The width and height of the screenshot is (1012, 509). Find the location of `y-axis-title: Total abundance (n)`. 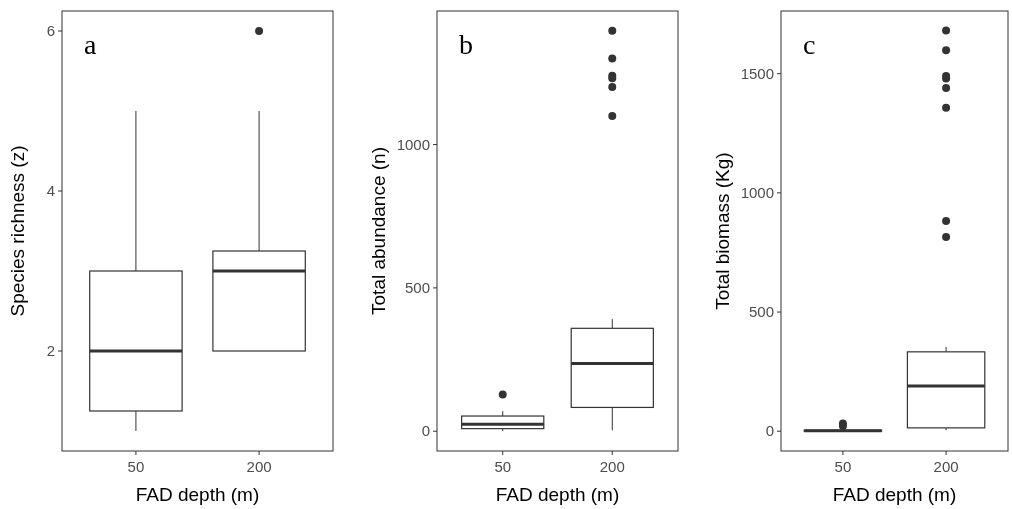

y-axis-title: Total abundance (n) is located at coordinates (378, 231).